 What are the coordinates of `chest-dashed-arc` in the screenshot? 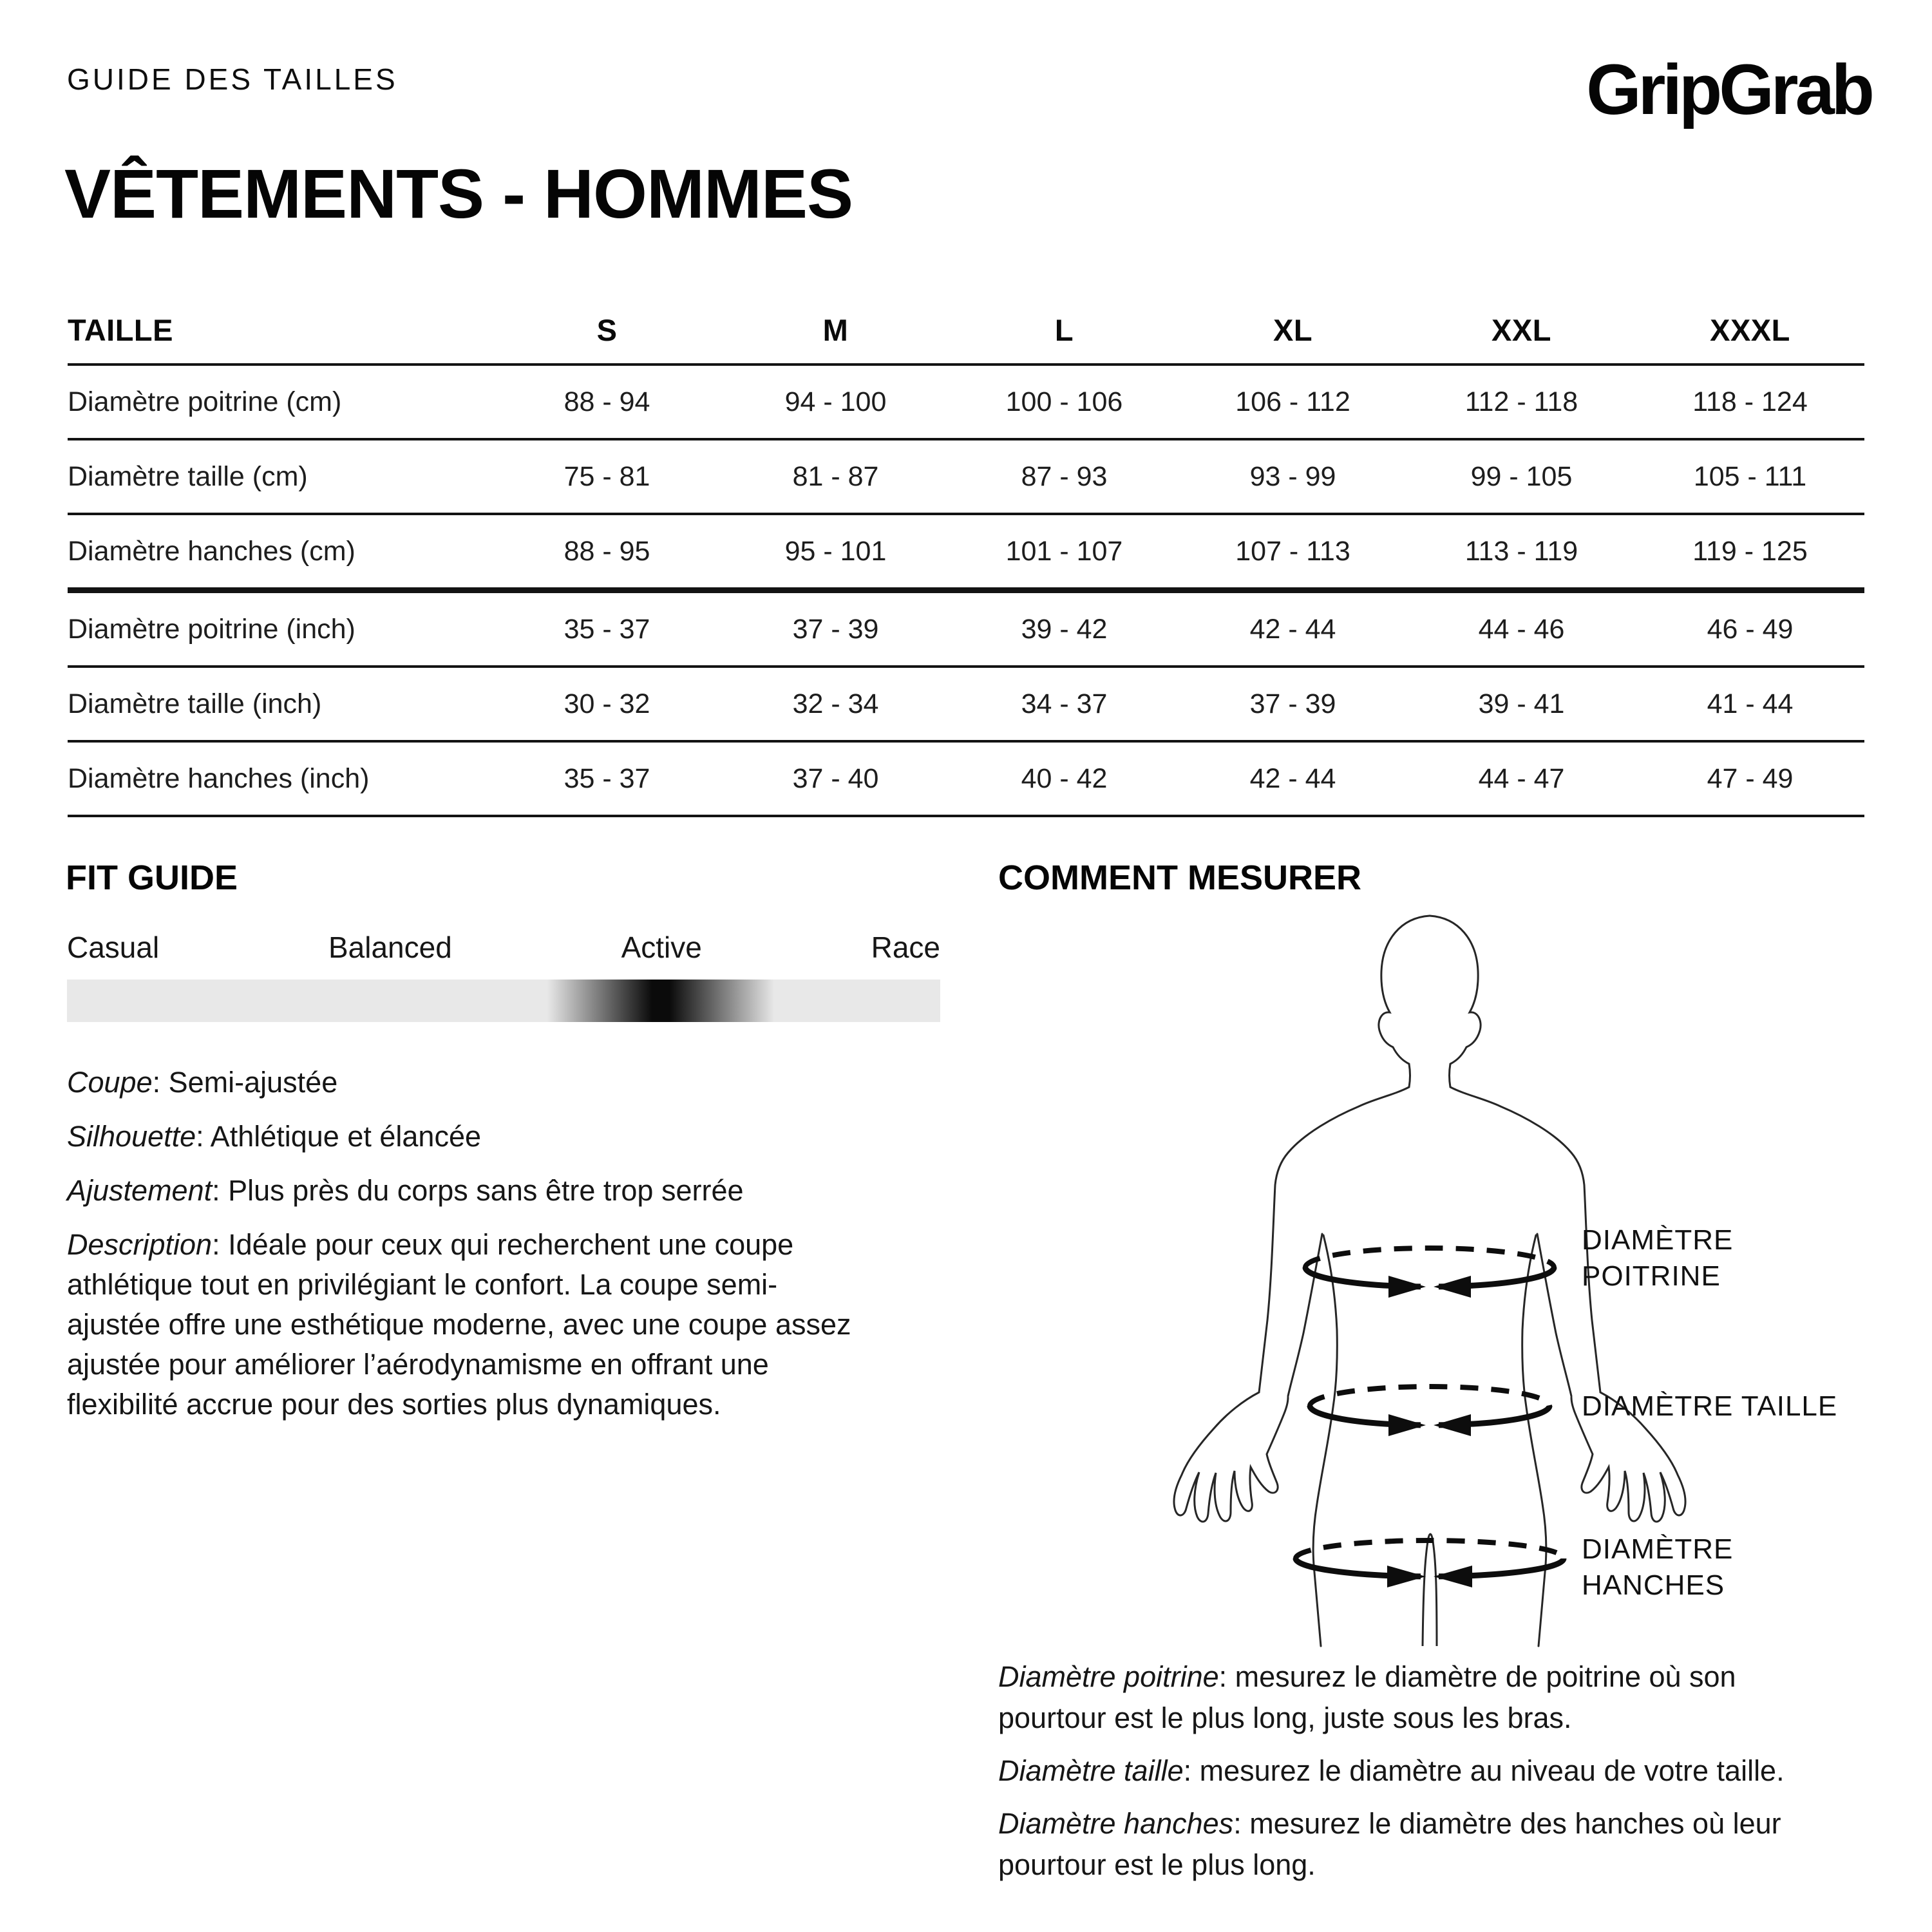 It's located at (1430, 1256).